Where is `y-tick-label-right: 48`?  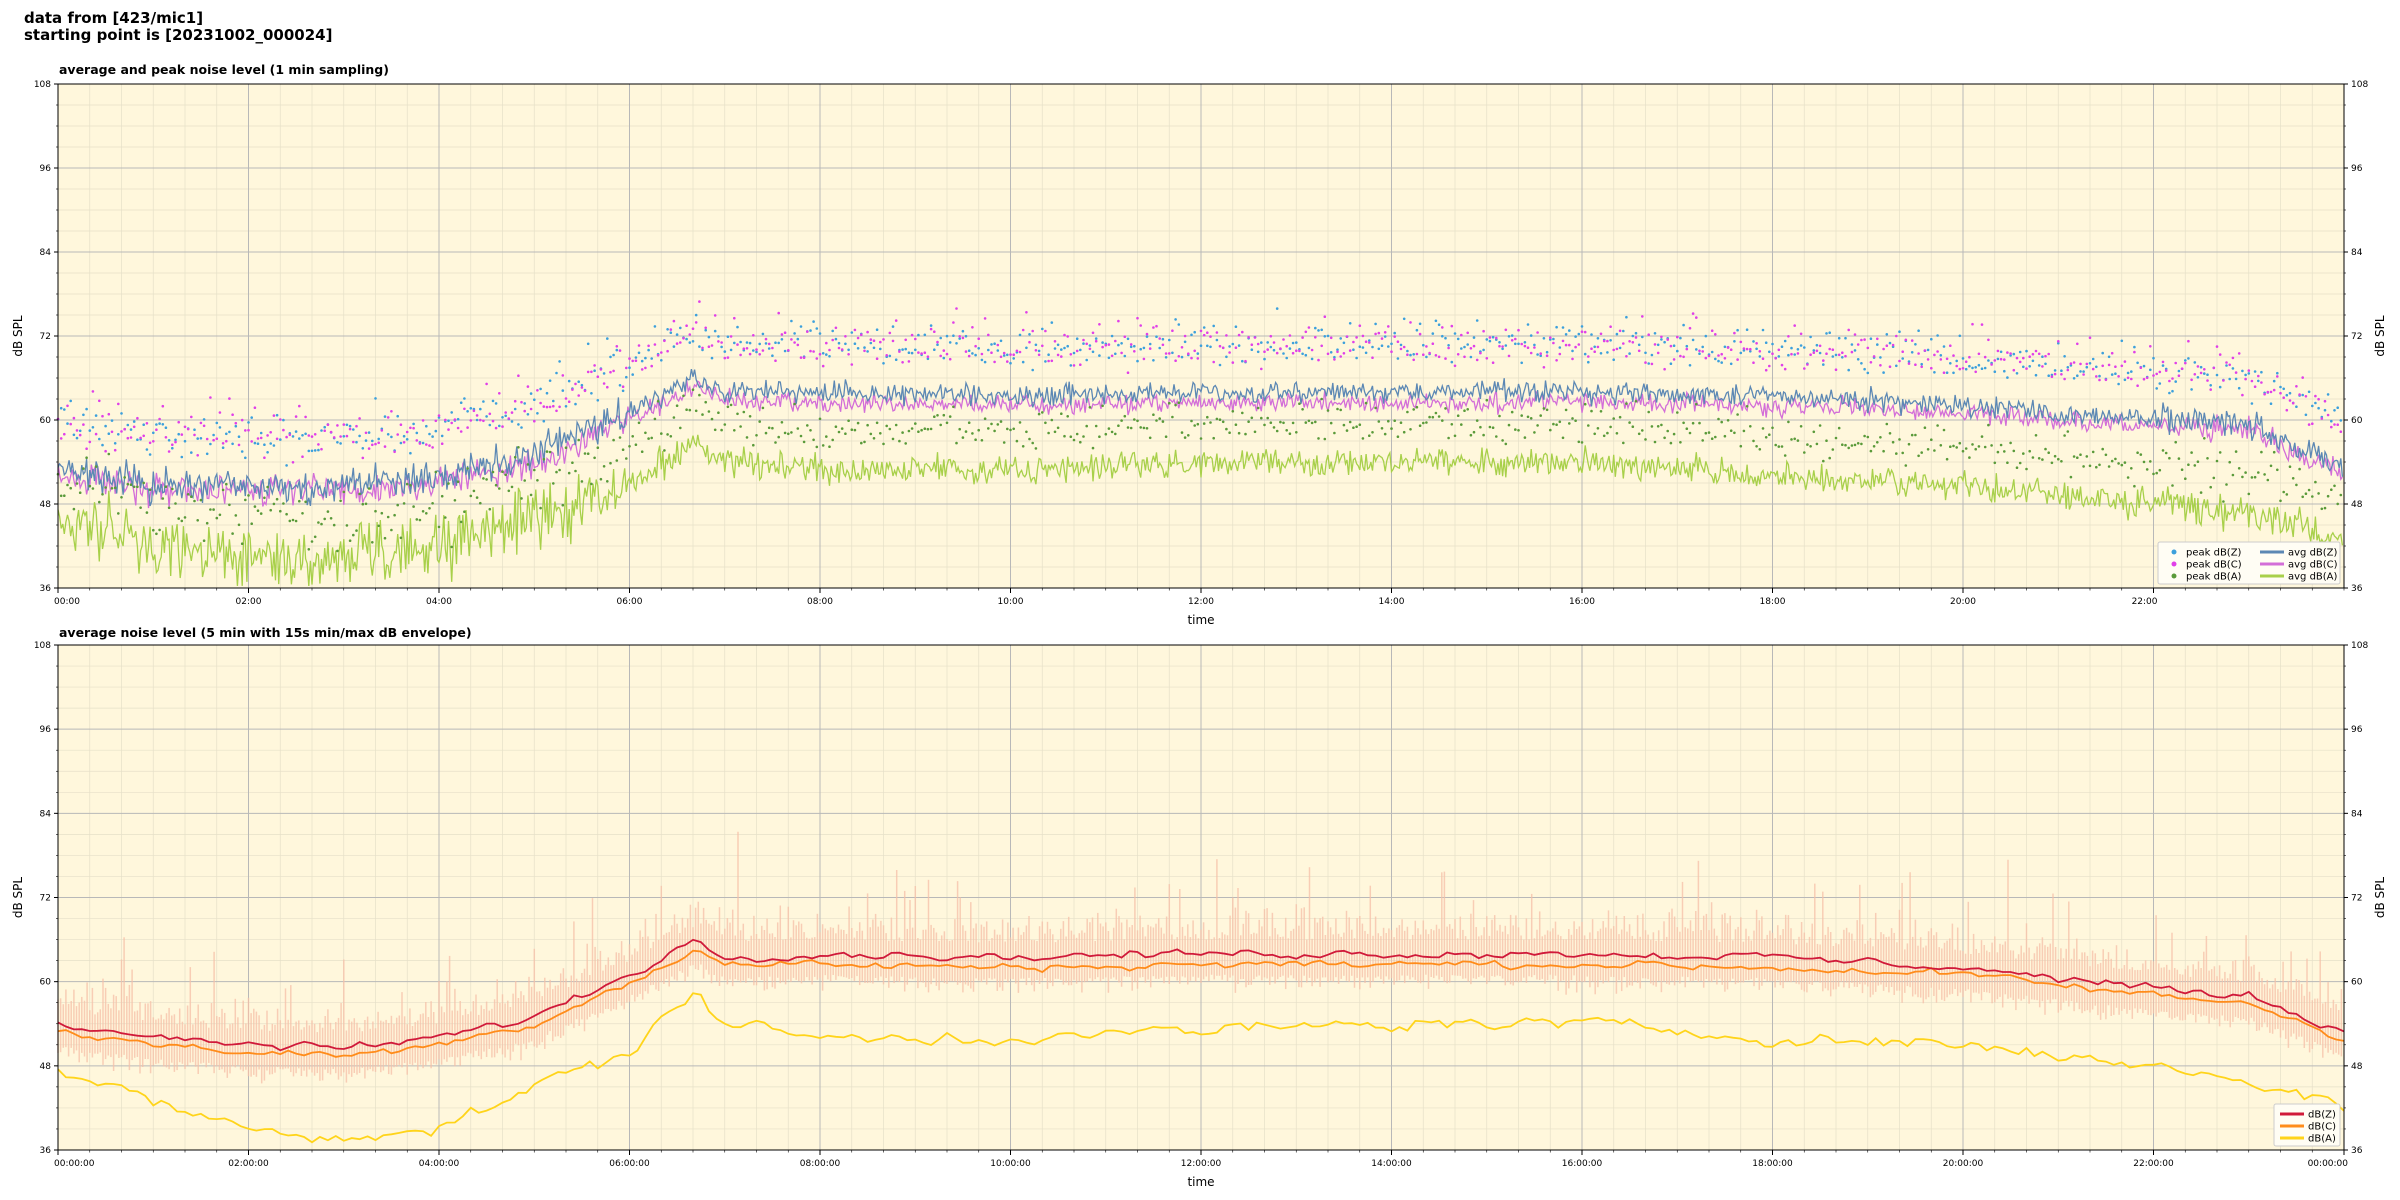 y-tick-label-right: 48 is located at coordinates (2357, 1067).